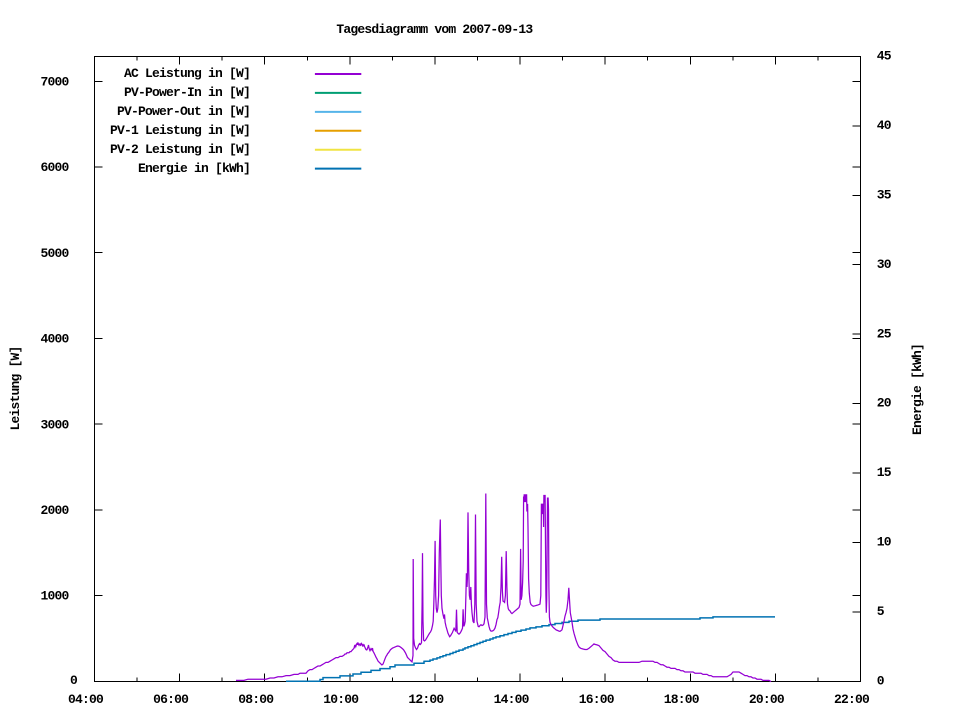 This screenshot has width=960, height=720. I want to click on svg-text: PV-Power-In in [W], so click(187, 92).